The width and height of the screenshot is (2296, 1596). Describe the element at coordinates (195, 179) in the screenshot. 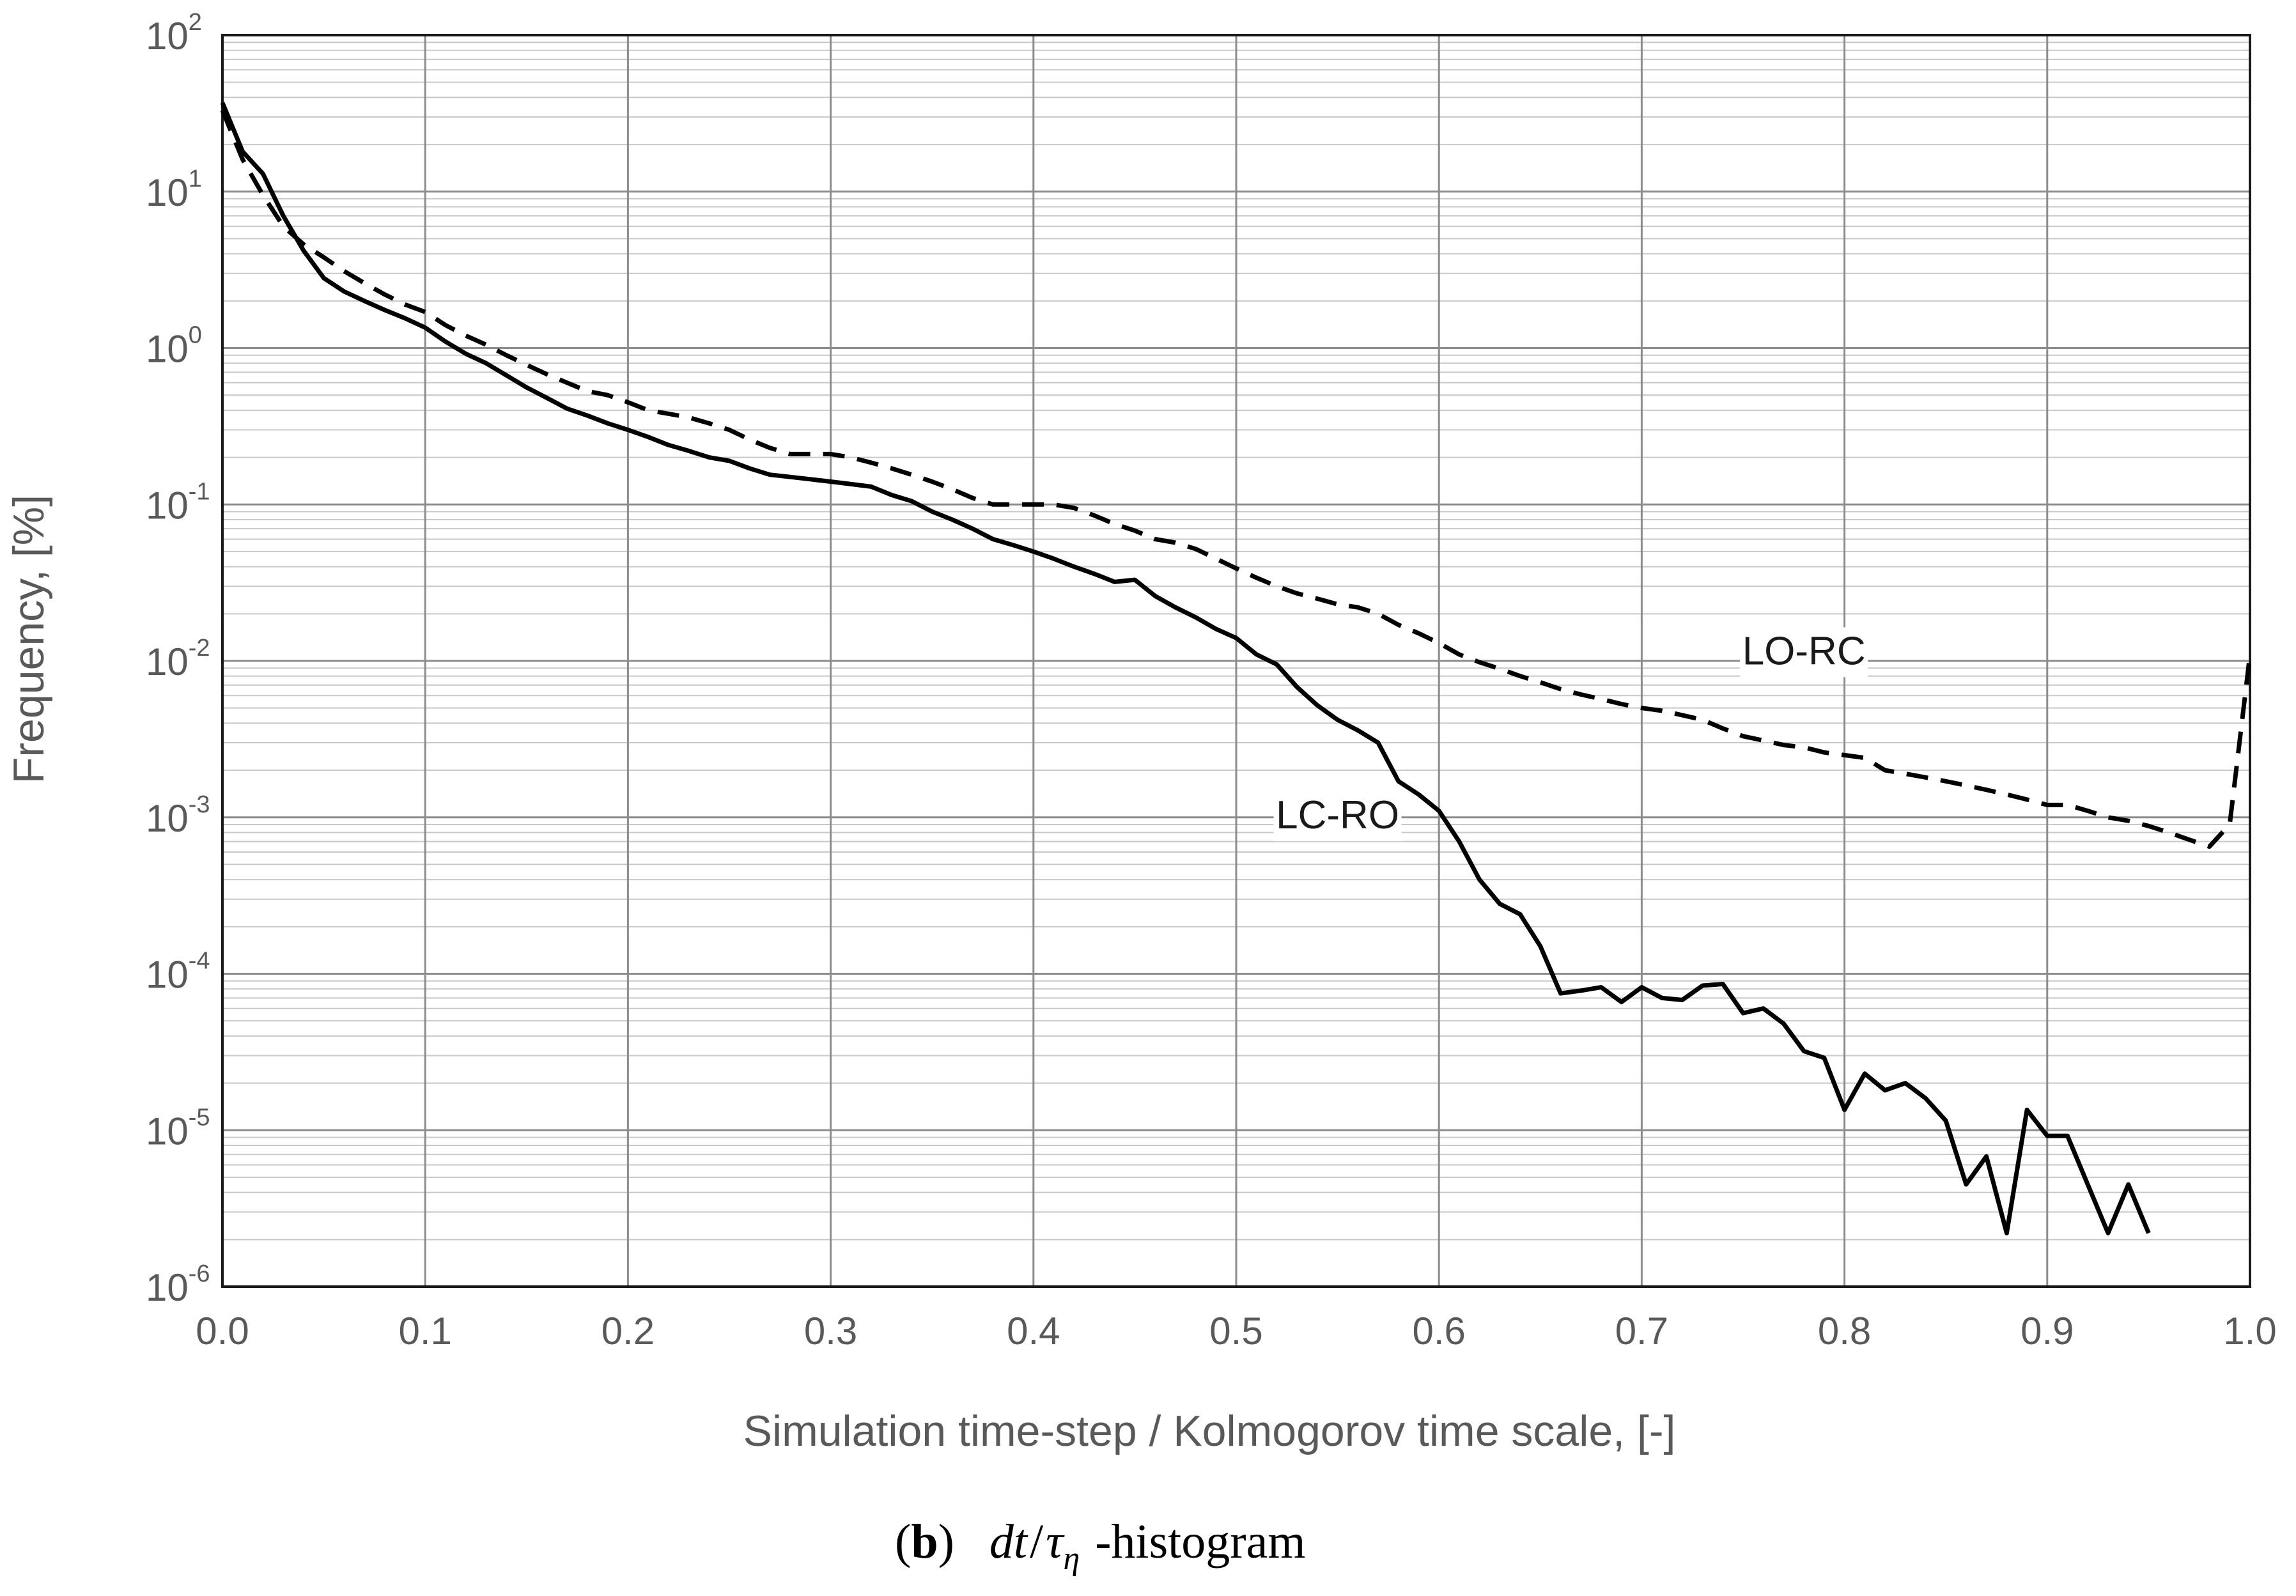

I see `y-tick-exponent: 1` at that location.